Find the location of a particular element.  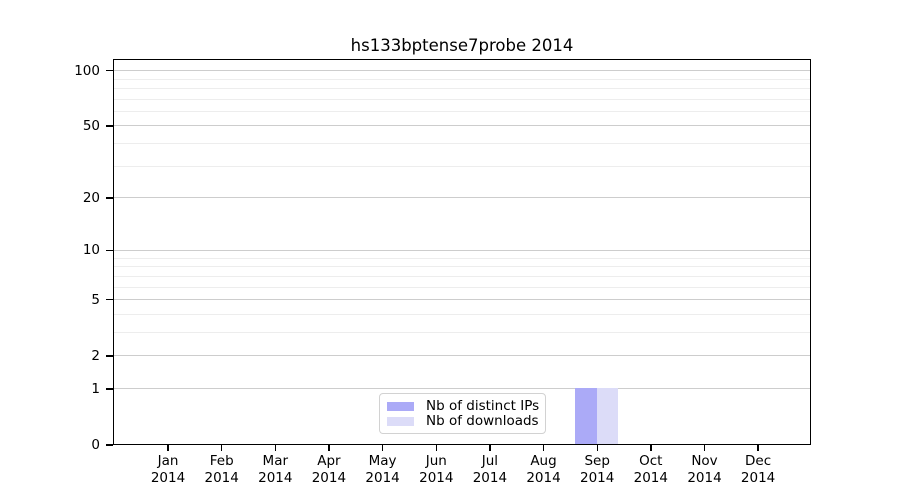

y-tick-label: 2 is located at coordinates (95, 355).